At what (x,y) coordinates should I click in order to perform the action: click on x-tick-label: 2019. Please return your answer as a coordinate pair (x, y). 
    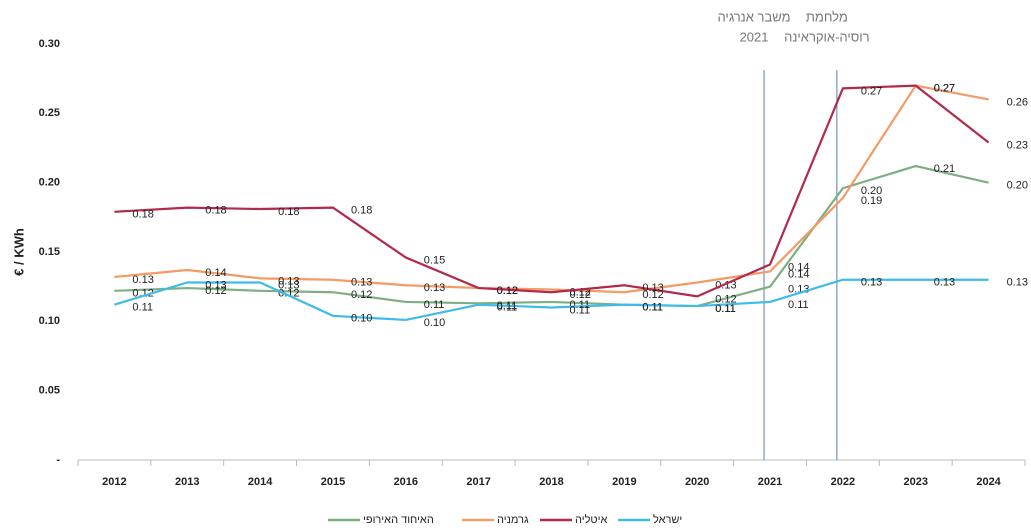
    Looking at the image, I should click on (624, 482).